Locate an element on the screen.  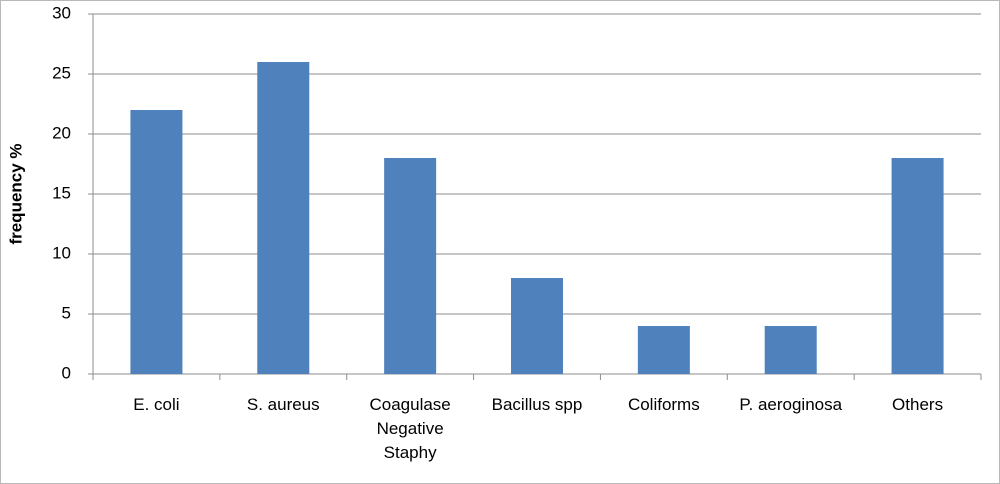
y-tick-label: 10 is located at coordinates (61, 252).